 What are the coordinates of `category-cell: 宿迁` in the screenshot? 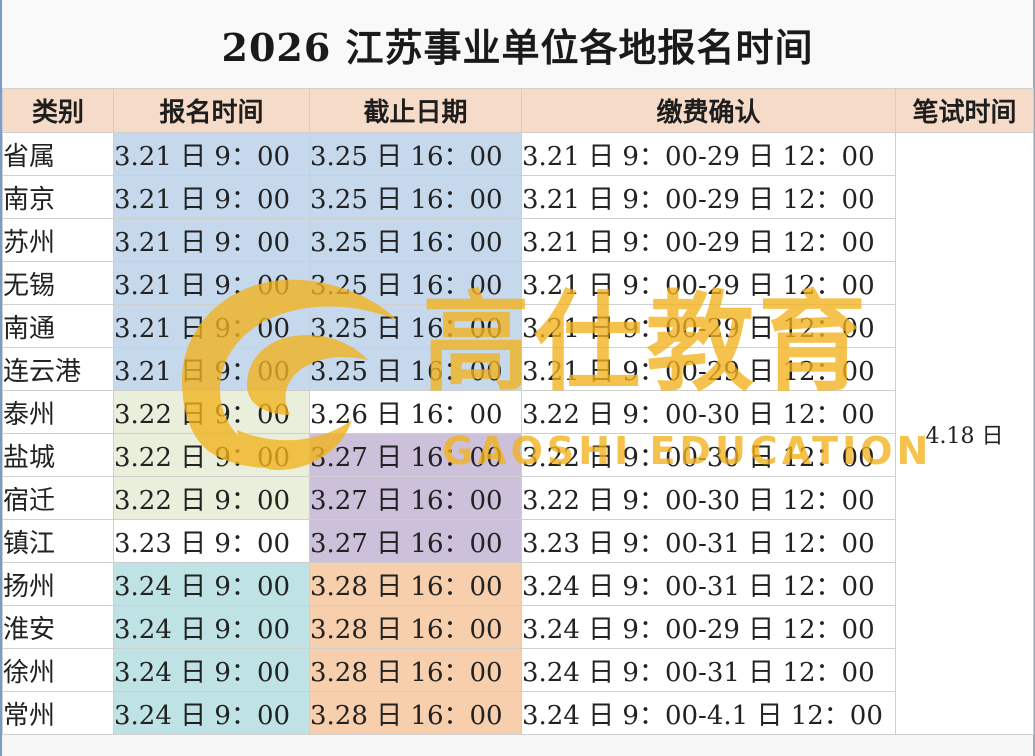 It's located at (58, 498).